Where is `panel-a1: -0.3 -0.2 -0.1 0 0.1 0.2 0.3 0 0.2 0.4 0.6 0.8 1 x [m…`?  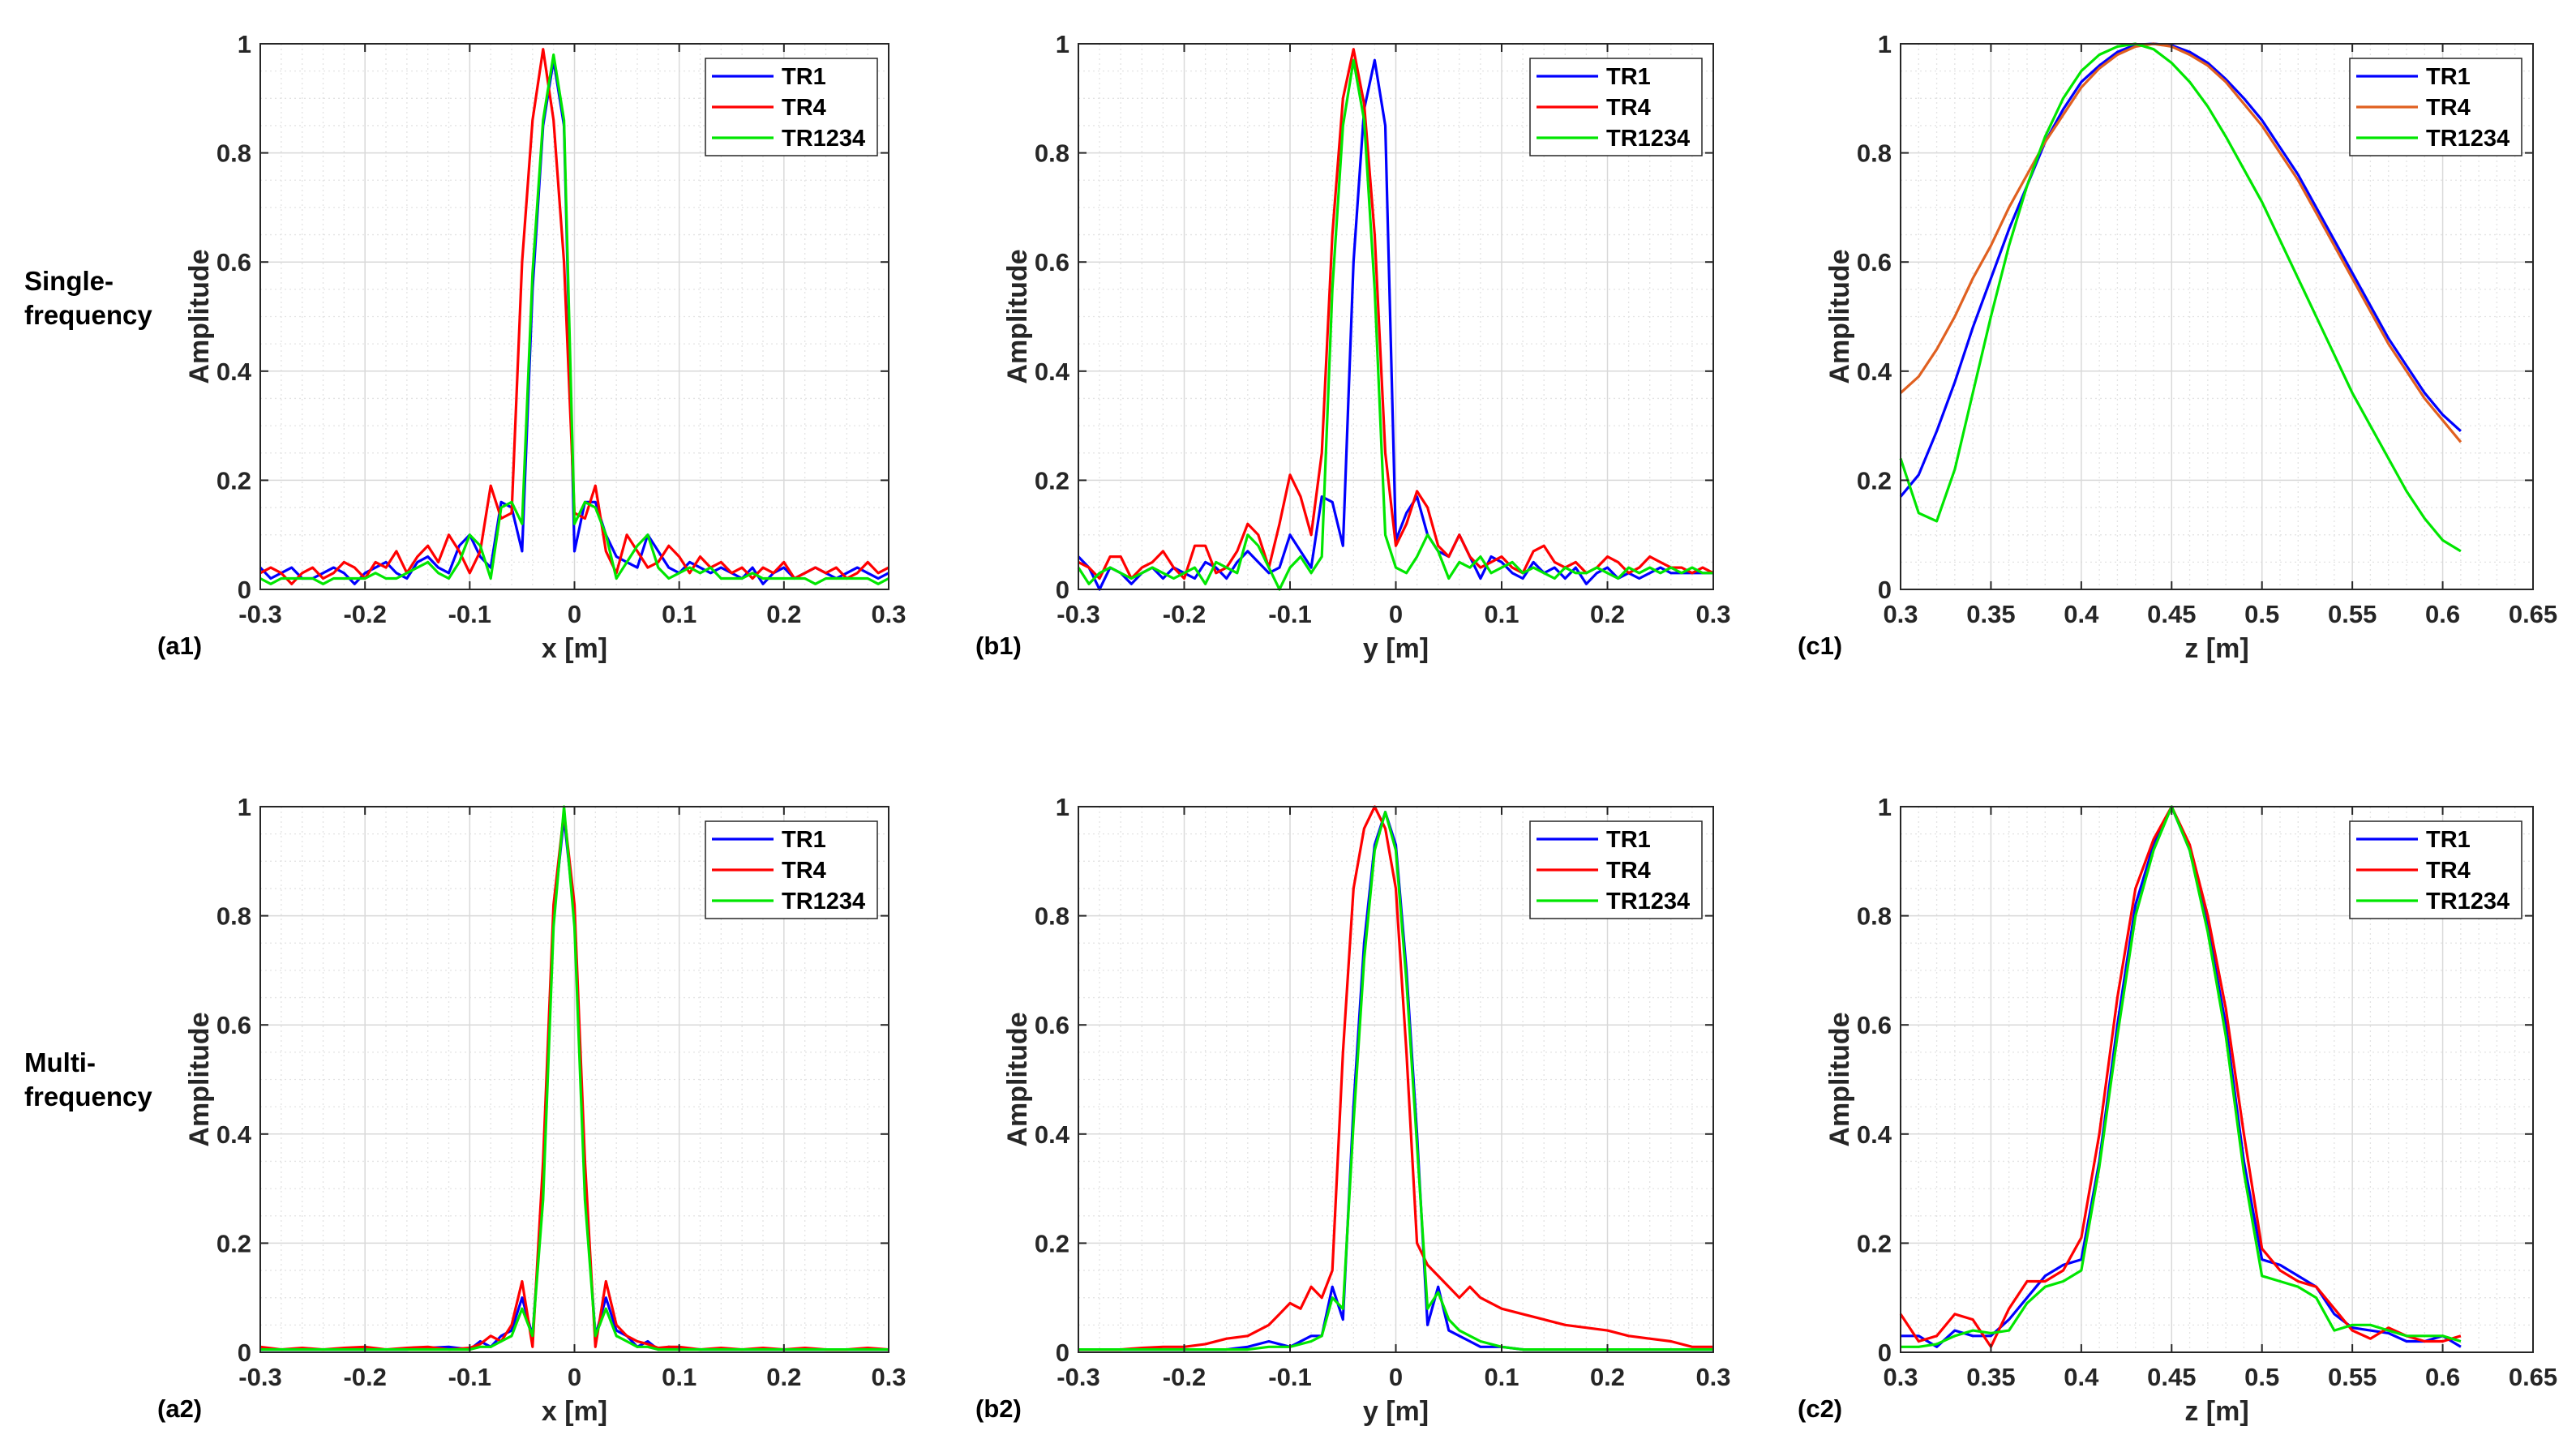
panel-a1: -0.3 -0.2 -0.1 0 0.1 0.2 0.3 0 0.2 0.4 0.6 0.8 1 x [m… is located at coordinates (532, 347).